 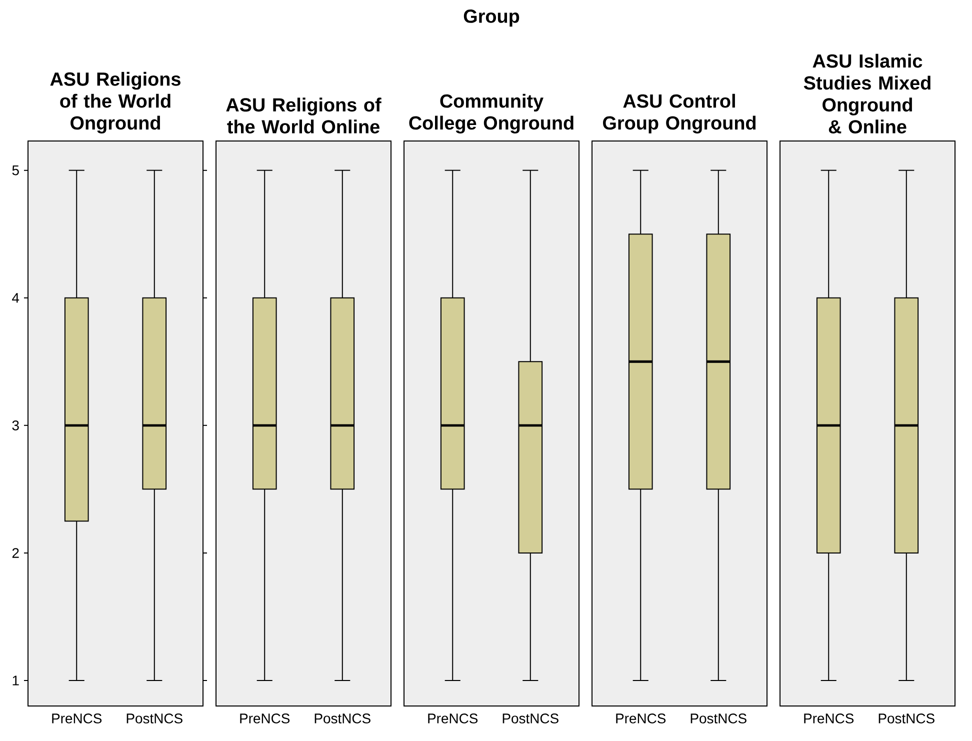 What do you see at coordinates (15, 681) in the screenshot?
I see `y-tick-label: 1` at bounding box center [15, 681].